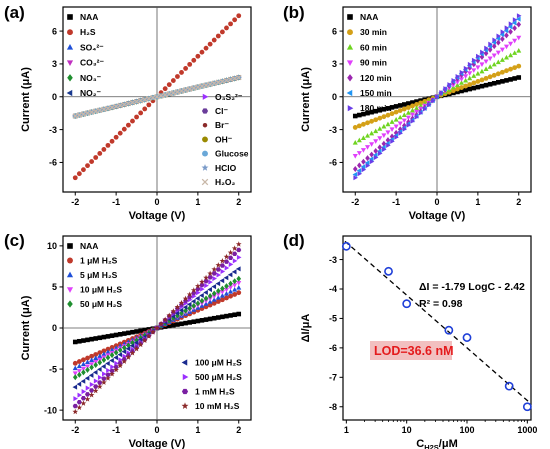  Describe the element at coordinates (53, 163) in the screenshot. I see `y-tick-label: -6` at that location.